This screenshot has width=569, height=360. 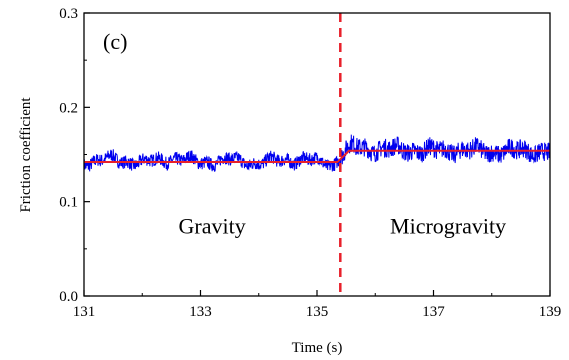 I want to click on x-tick-label: 137, so click(x=433, y=312).